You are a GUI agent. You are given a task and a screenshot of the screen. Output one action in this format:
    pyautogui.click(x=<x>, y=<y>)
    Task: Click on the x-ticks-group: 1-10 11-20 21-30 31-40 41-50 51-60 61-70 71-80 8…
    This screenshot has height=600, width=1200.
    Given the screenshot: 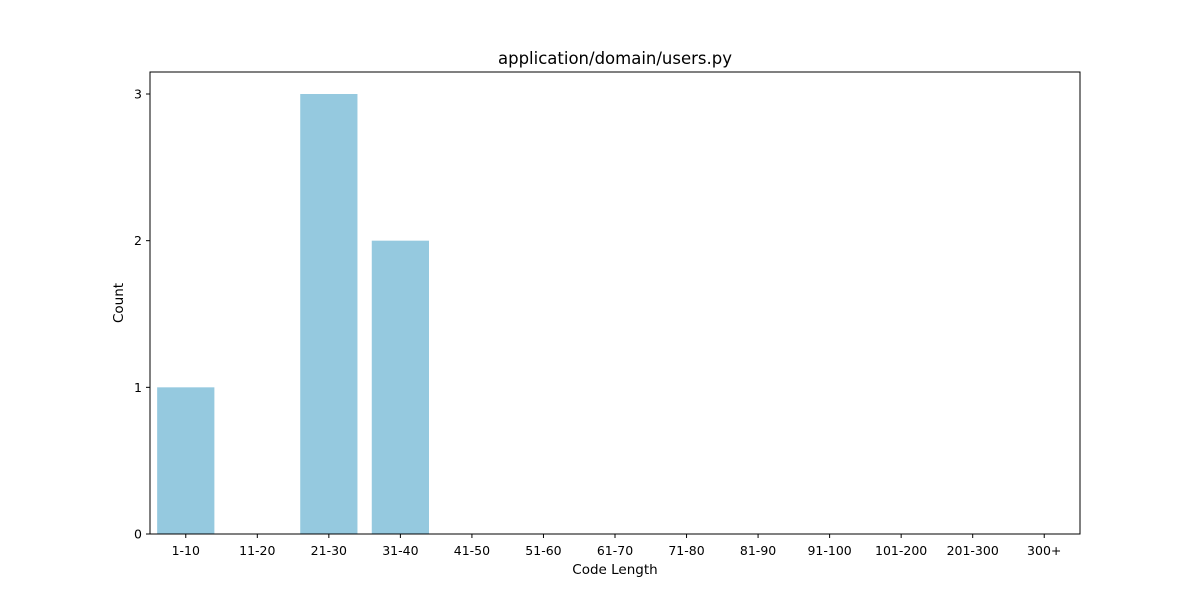 What is the action you would take?
    pyautogui.click(x=616, y=546)
    